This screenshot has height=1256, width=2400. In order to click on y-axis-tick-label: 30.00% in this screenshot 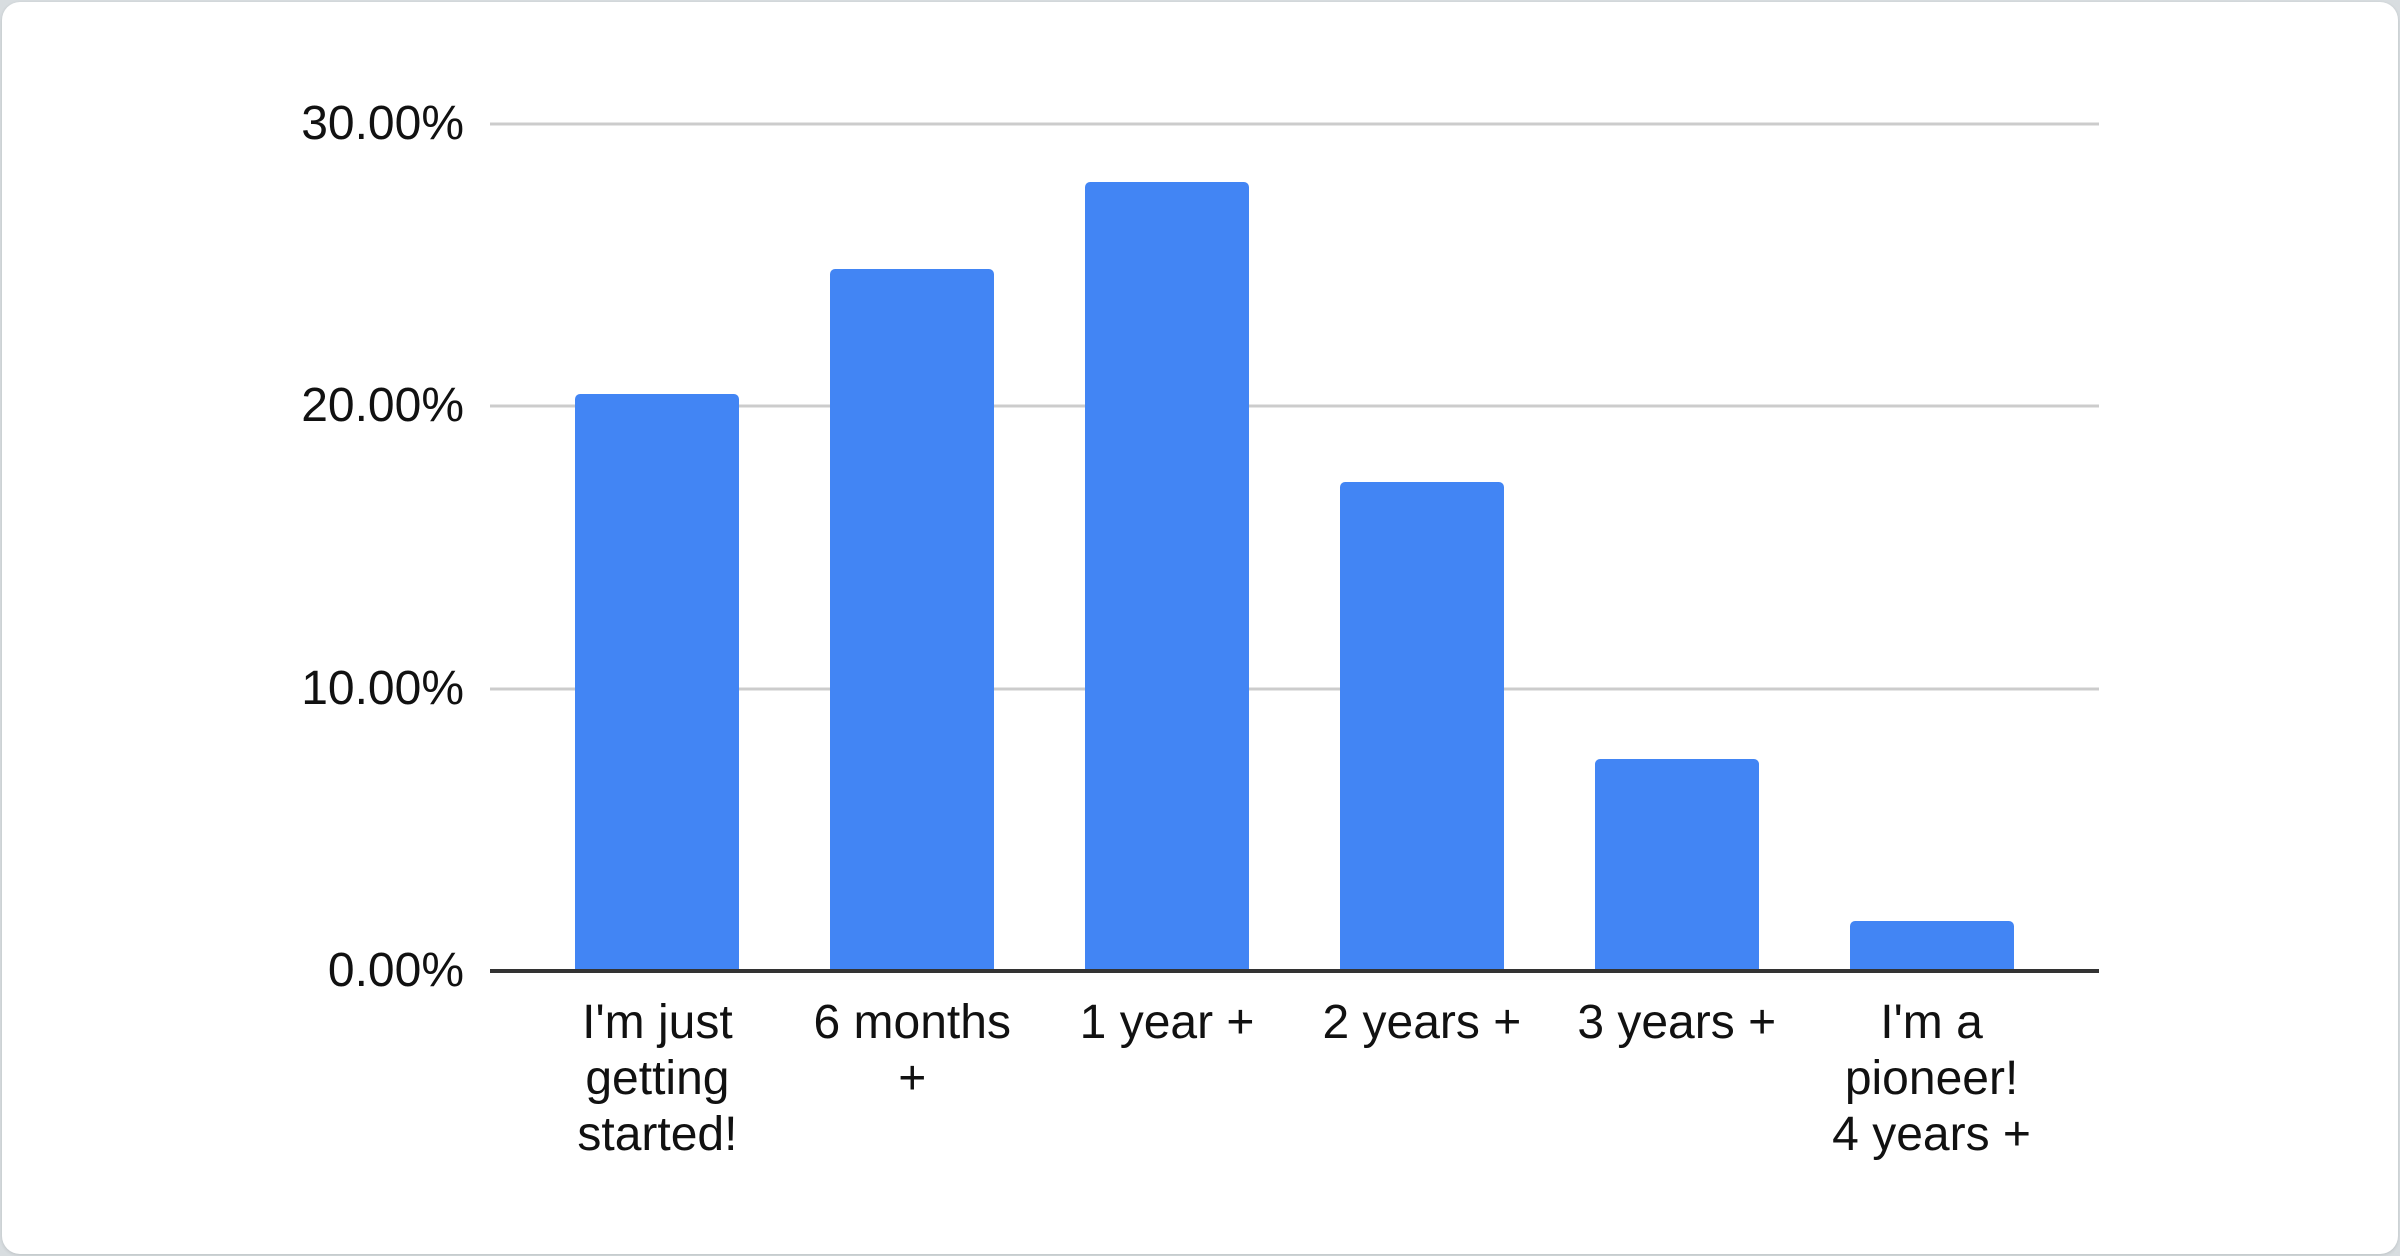, I will do `click(382, 123)`.